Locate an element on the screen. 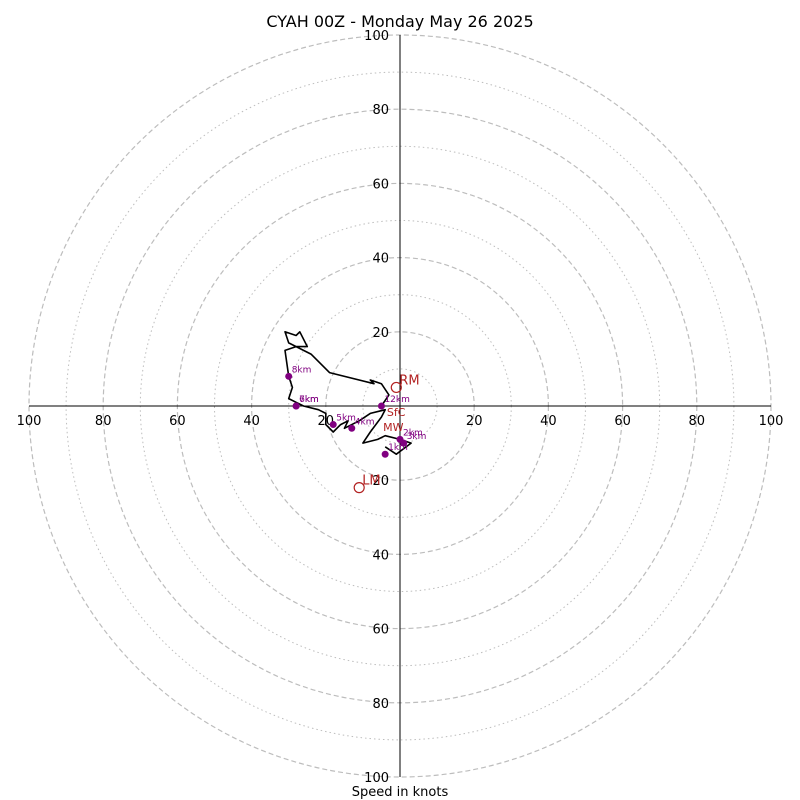  storm-motion-lm-marker is located at coordinates (359, 488).